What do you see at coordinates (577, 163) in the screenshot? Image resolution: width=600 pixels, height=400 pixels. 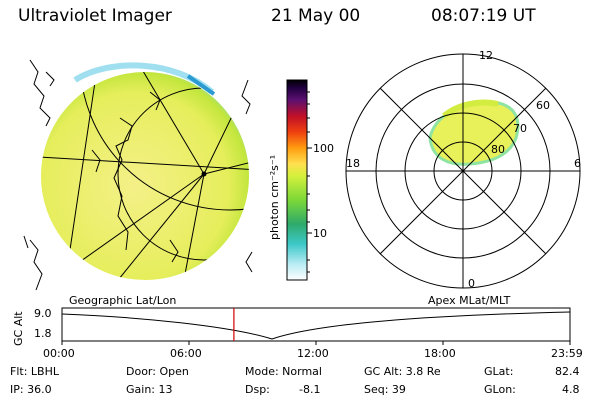 I see `polar-label-6: 6` at bounding box center [577, 163].